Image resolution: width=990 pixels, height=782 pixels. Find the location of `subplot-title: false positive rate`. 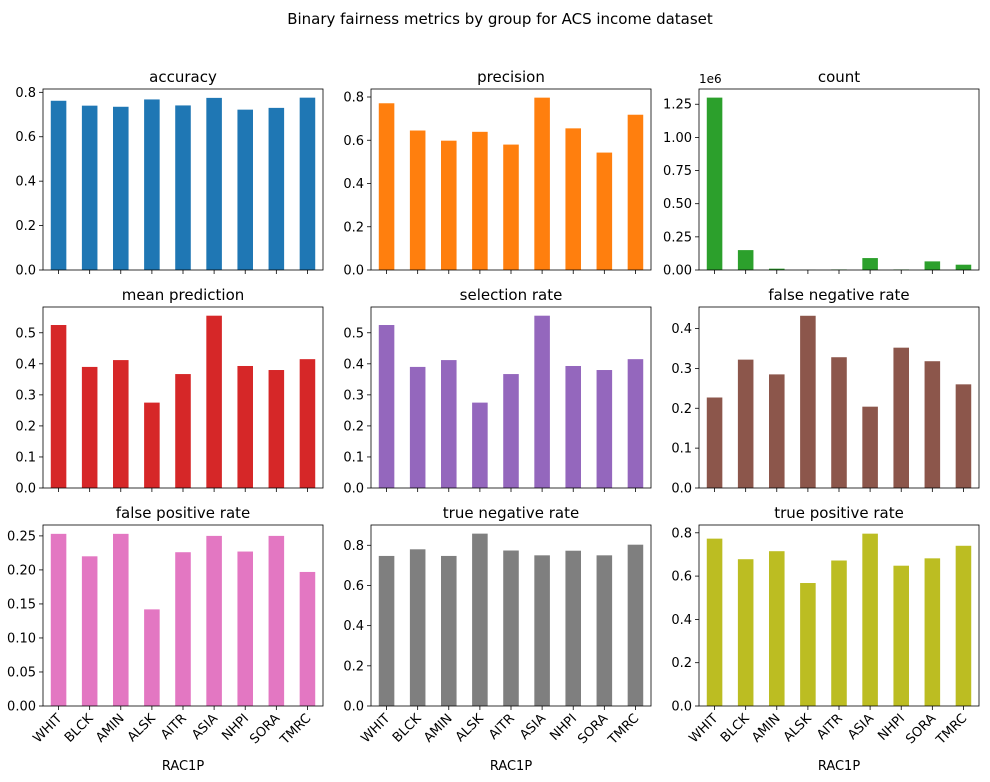

subplot-title: false positive rate is located at coordinates (183, 513).